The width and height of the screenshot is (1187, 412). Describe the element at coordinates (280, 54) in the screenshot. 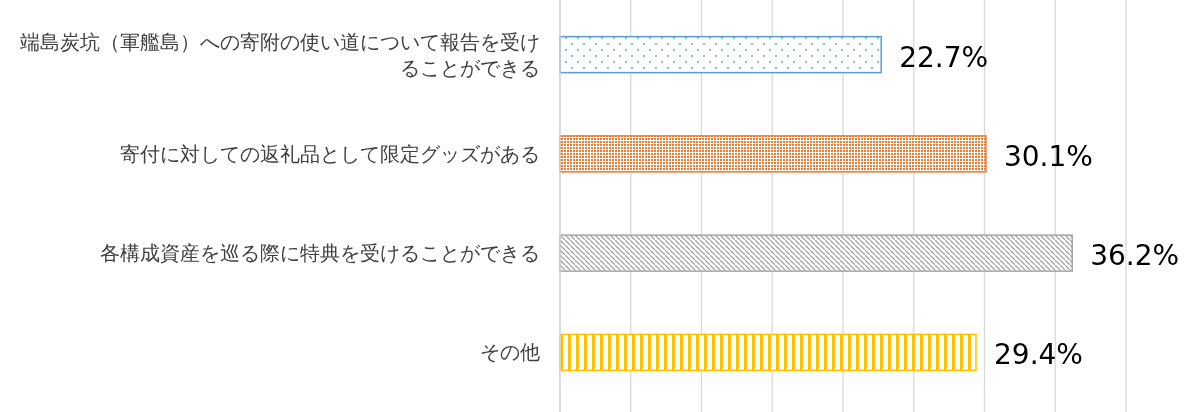

I see `y-tick-label: 端島炭坑（軍艦島）への寄附の使い道について報告を受けることができる` at that location.